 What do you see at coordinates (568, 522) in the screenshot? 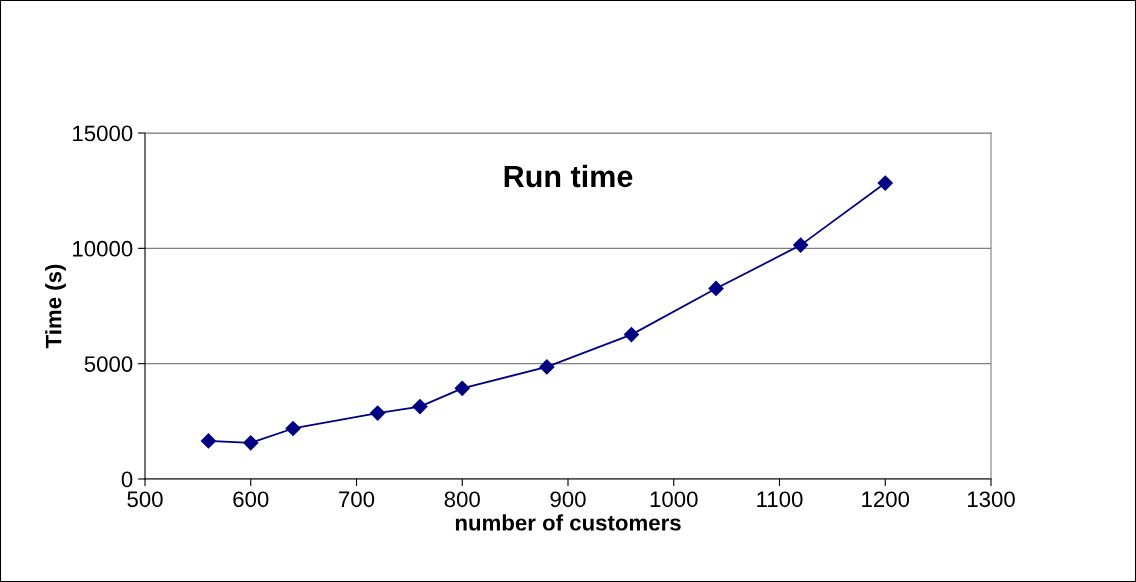
I see `x-axis-title: number of customers` at bounding box center [568, 522].